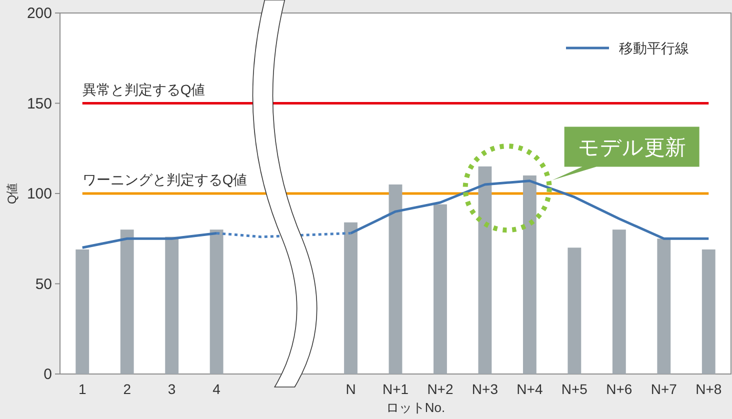  What do you see at coordinates (127, 389) in the screenshot?
I see `x-tick-label: 2` at bounding box center [127, 389].